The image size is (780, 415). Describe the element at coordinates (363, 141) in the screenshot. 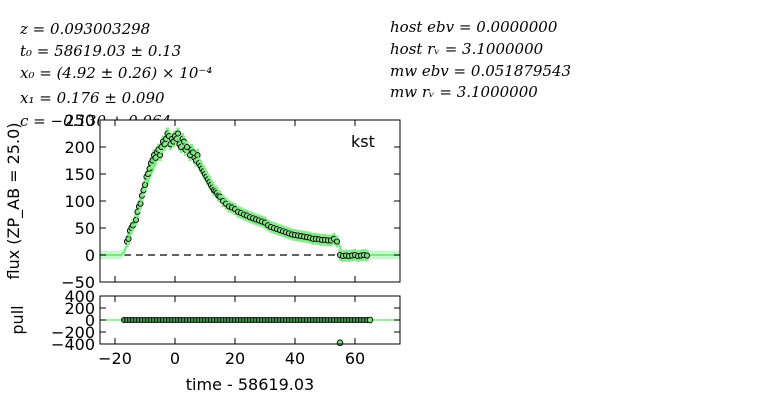

I see `band-label: kst` at that location.